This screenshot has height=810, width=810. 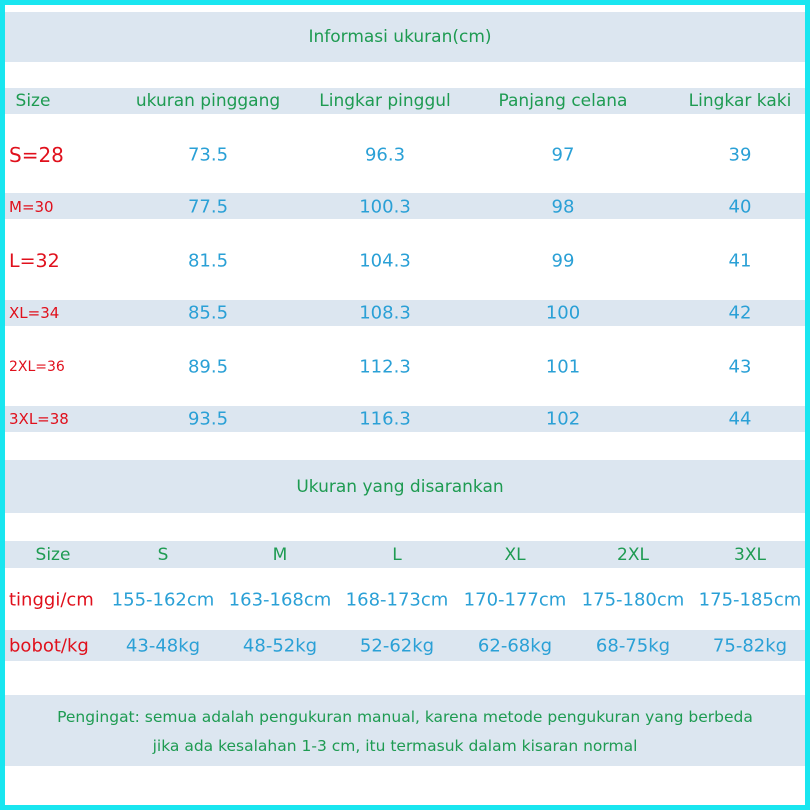 What do you see at coordinates (740, 367) in the screenshot?
I see `table-cell: 43` at bounding box center [740, 367].